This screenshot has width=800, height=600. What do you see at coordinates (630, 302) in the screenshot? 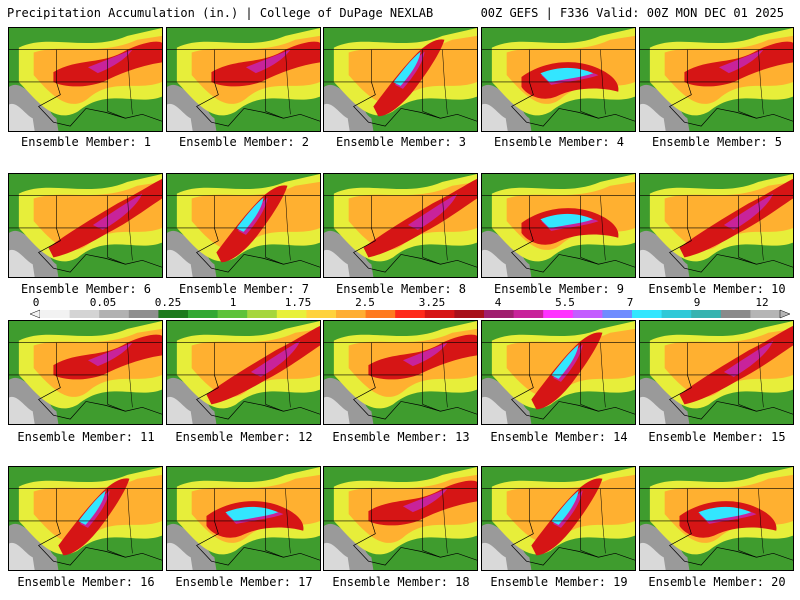
I see `colorbar-tick-label: 7` at bounding box center [630, 302].